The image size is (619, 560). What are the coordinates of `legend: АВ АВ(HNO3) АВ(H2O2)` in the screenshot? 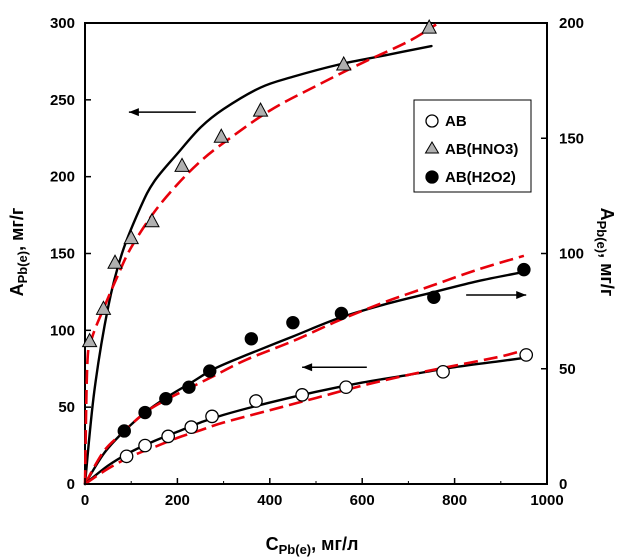 It's located at (472, 146).